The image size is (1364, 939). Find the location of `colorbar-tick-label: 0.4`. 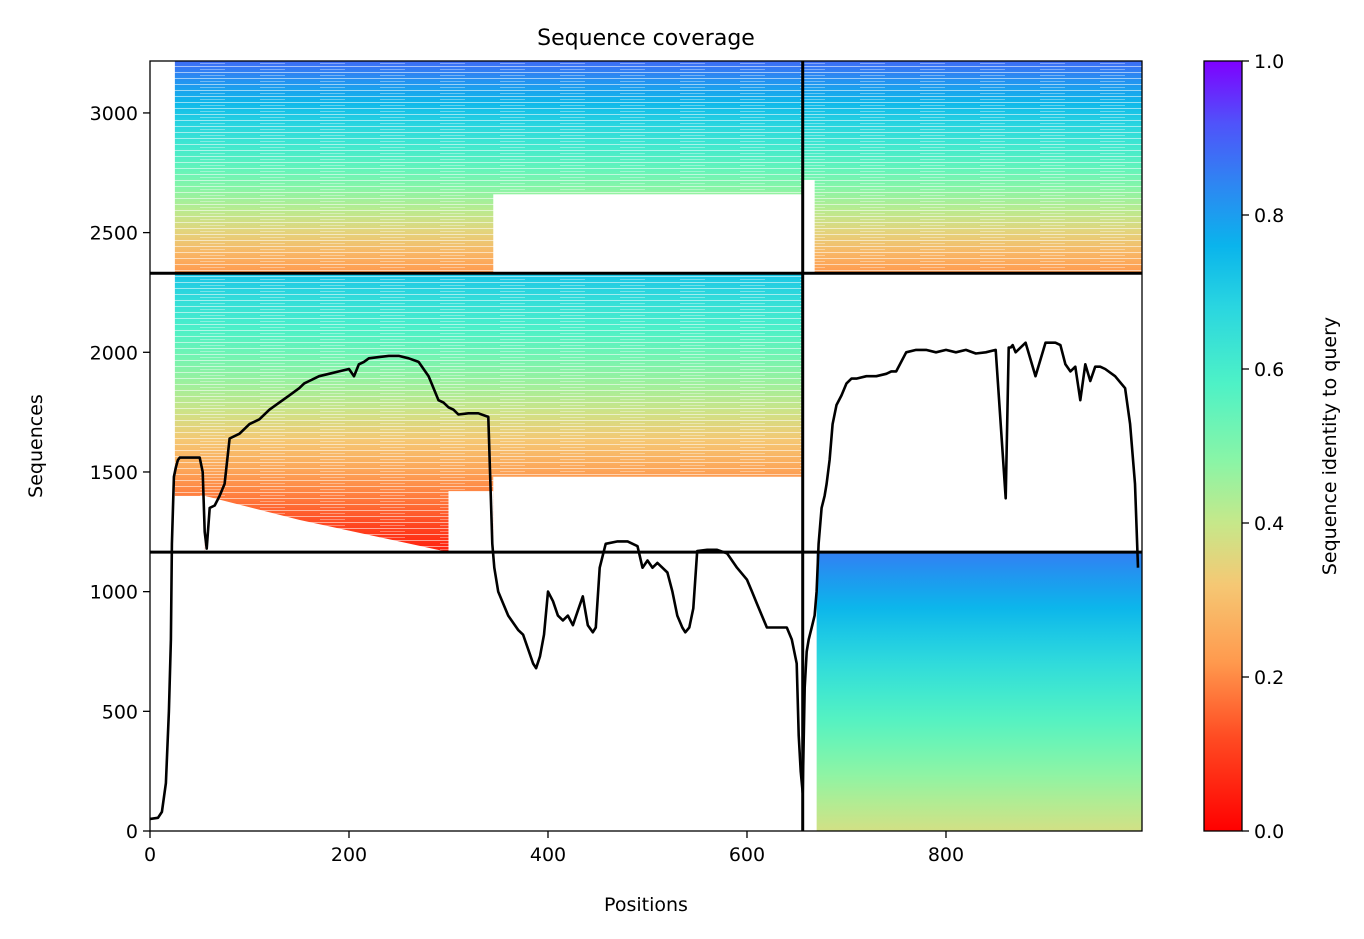

colorbar-tick-label: 0.4 is located at coordinates (1269, 524).